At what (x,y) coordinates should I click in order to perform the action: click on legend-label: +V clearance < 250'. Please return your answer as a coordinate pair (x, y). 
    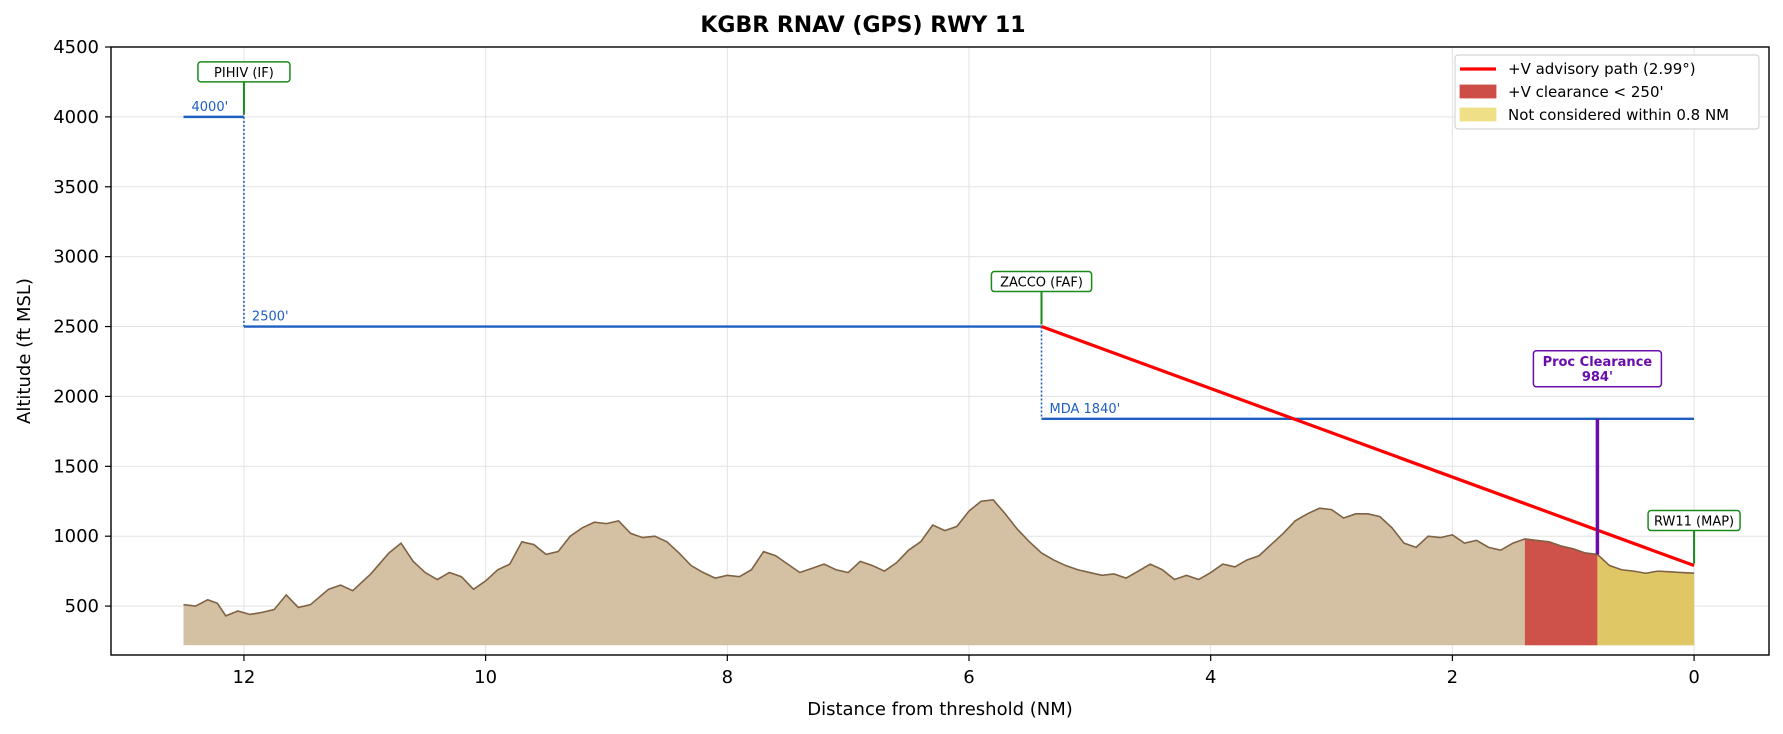
    Looking at the image, I should click on (1586, 92).